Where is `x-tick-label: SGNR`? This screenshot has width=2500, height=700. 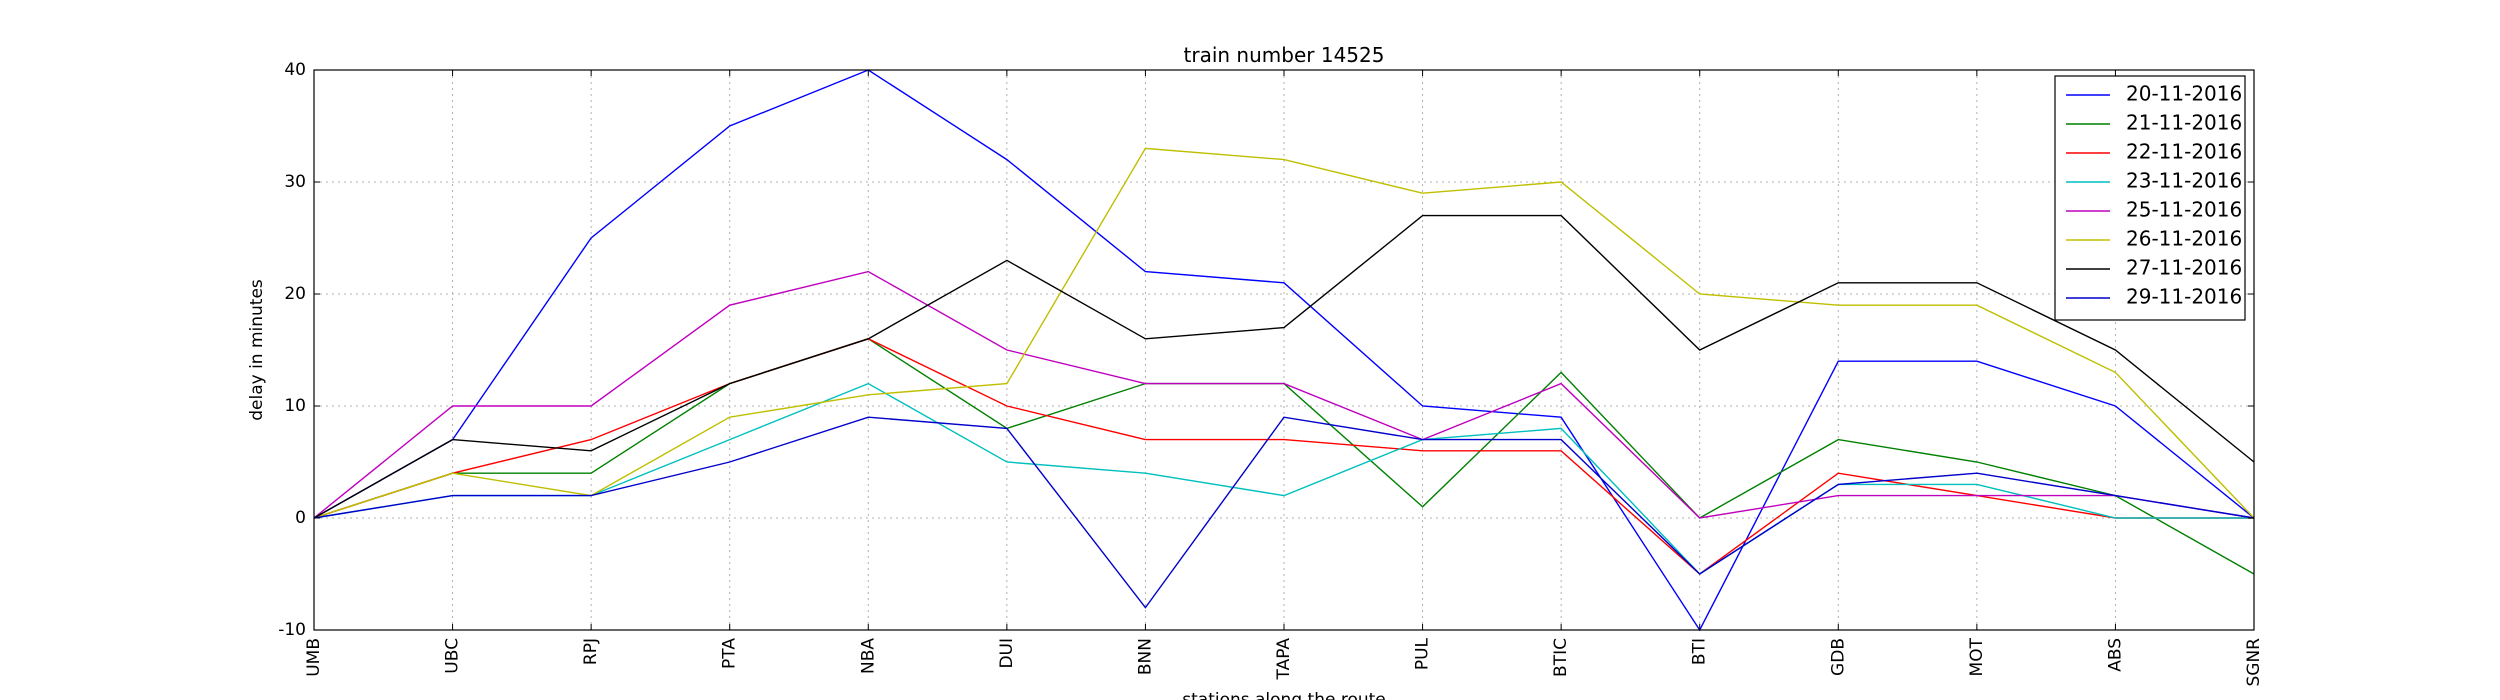 x-tick-label: SGNR is located at coordinates (2254, 662).